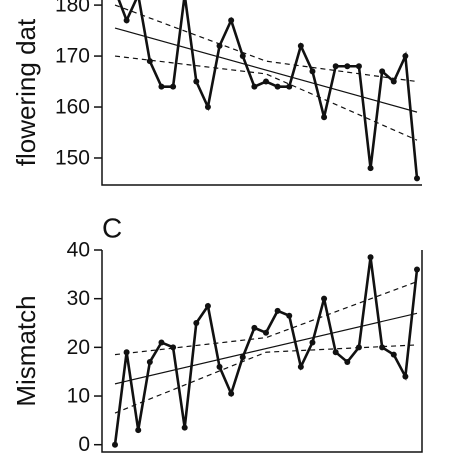 The width and height of the screenshot is (474, 474). Describe the element at coordinates (78, 250) in the screenshot. I see `y-tick-label: 40` at that location.